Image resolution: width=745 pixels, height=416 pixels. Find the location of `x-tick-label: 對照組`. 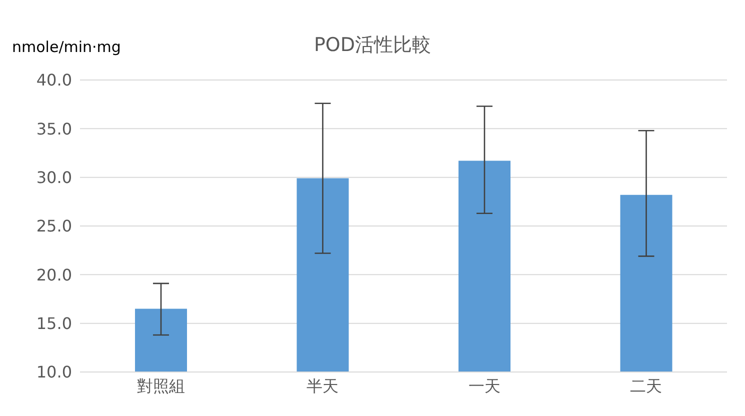

x-tick-label: 對照組 is located at coordinates (160, 386).